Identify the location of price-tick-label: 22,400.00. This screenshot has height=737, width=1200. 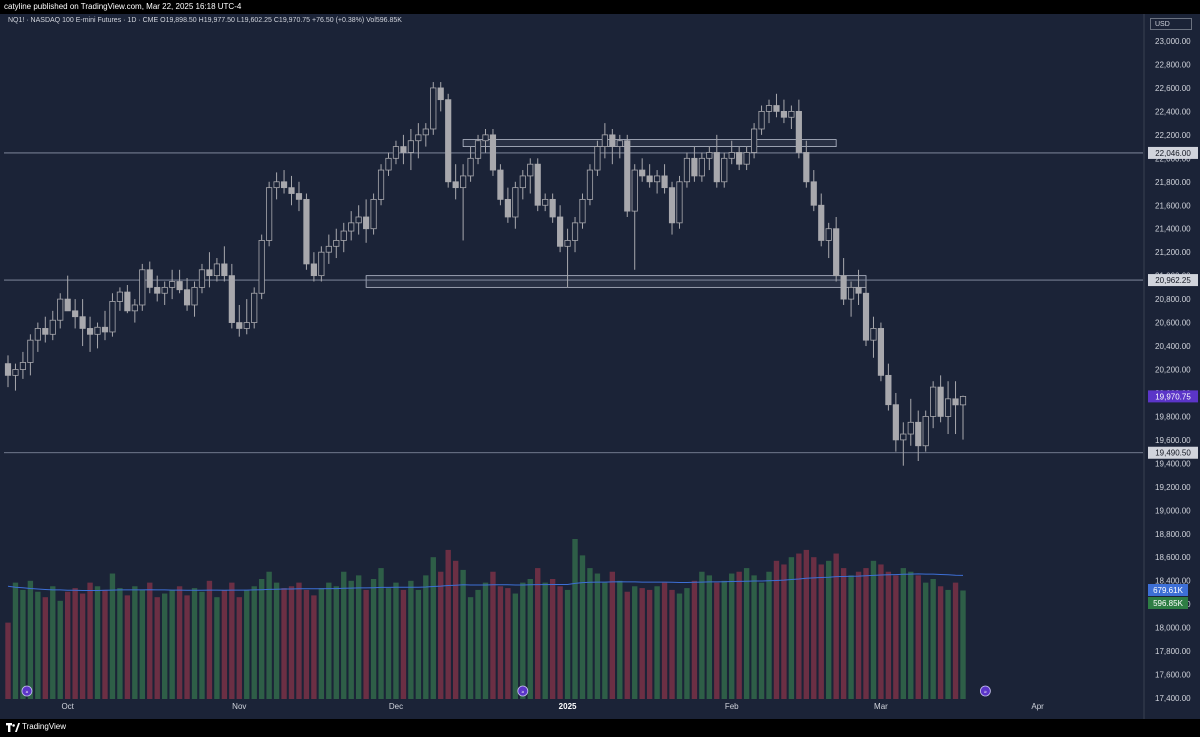
(1173, 111).